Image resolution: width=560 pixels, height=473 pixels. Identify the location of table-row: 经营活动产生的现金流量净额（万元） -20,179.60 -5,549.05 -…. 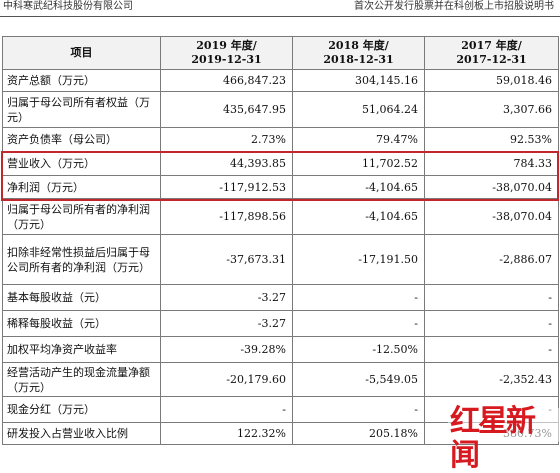
(280, 379).